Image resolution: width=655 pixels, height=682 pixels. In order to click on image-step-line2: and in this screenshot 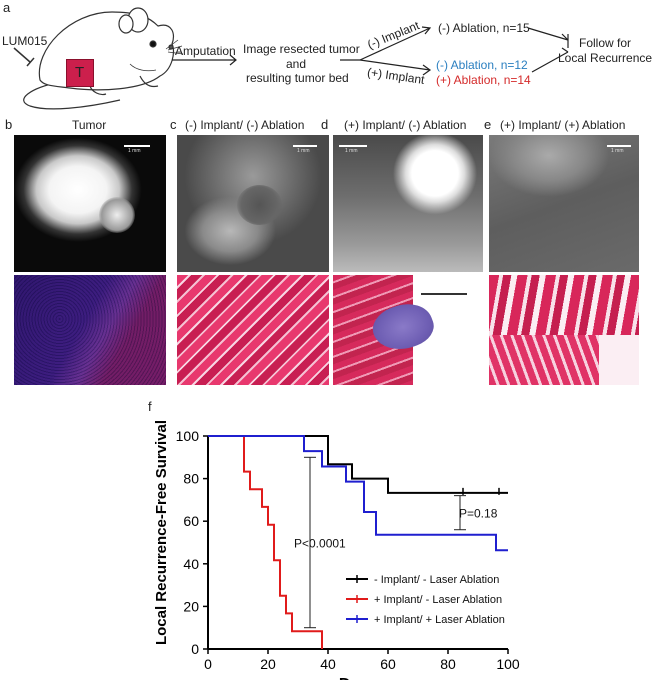, I will do `click(296, 64)`.